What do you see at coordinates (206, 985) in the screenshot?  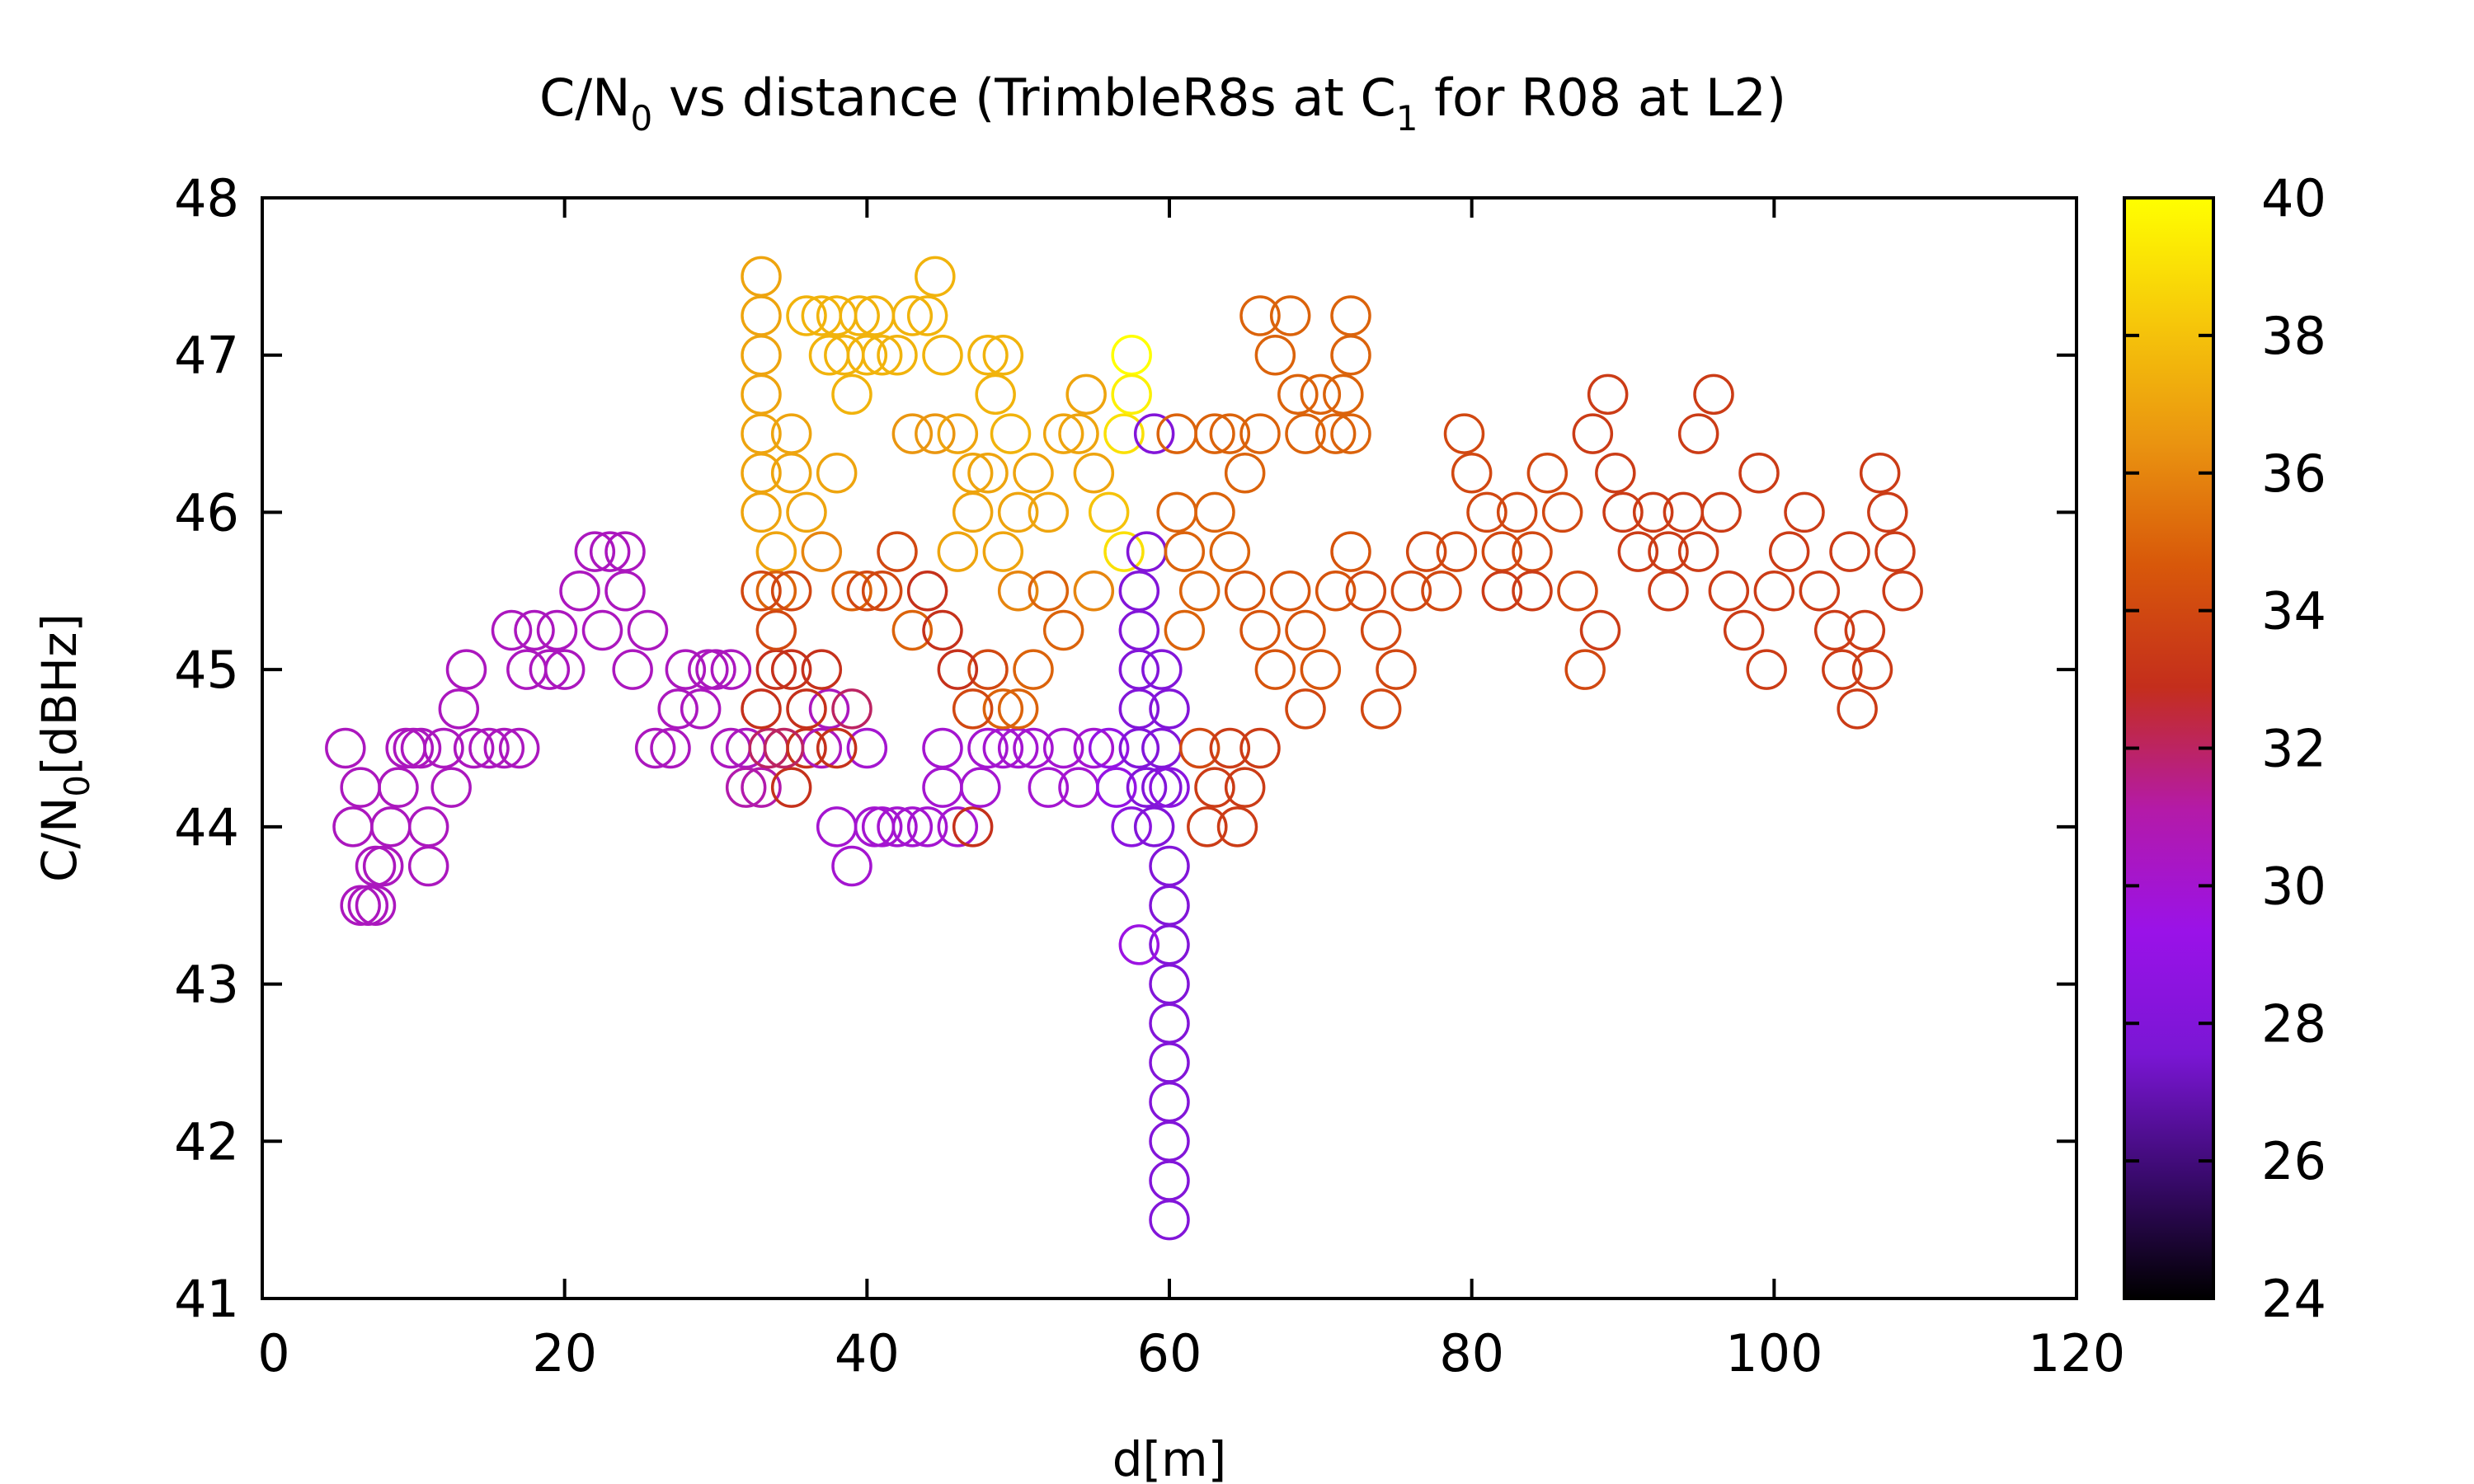 I see `y-tick-label: 43` at bounding box center [206, 985].